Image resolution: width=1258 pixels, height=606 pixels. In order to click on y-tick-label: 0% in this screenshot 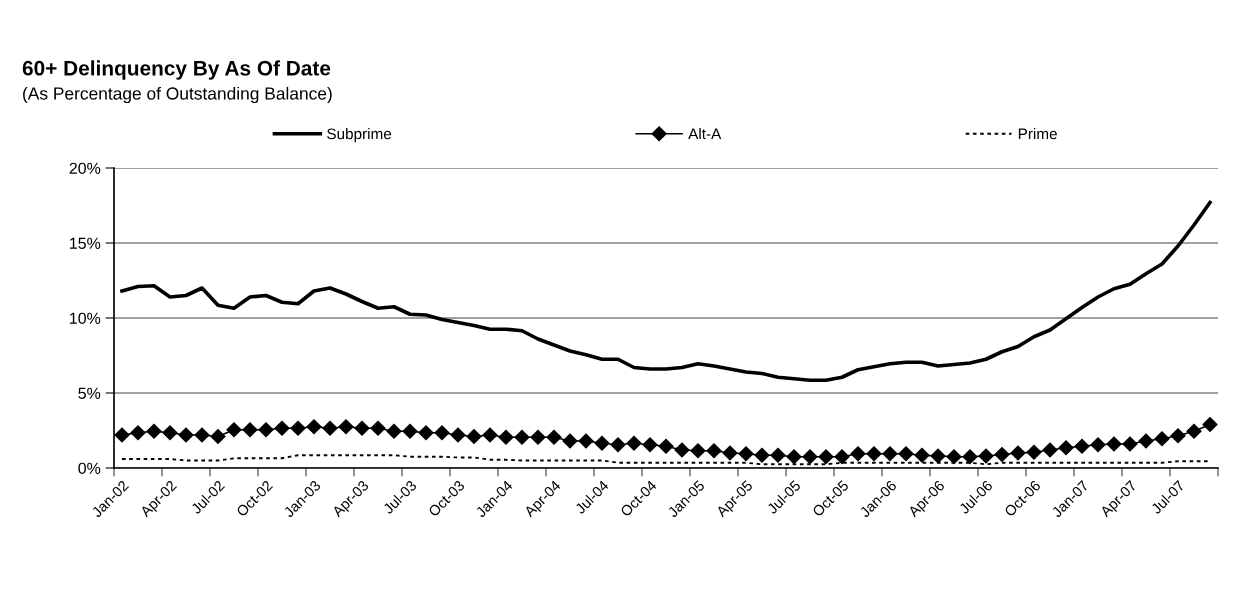, I will do `click(89, 468)`.